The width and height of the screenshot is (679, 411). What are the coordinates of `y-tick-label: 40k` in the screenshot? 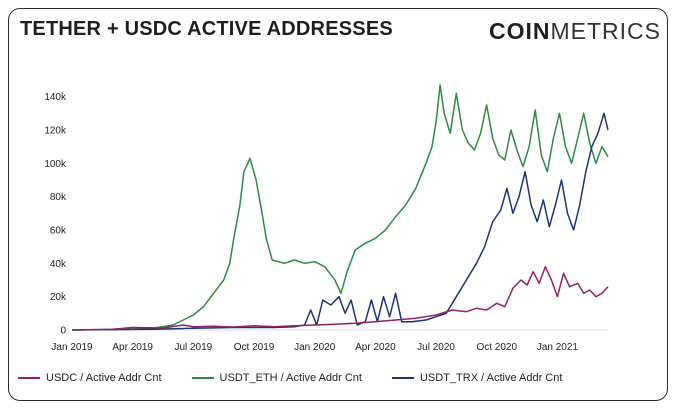 It's located at (58, 264).